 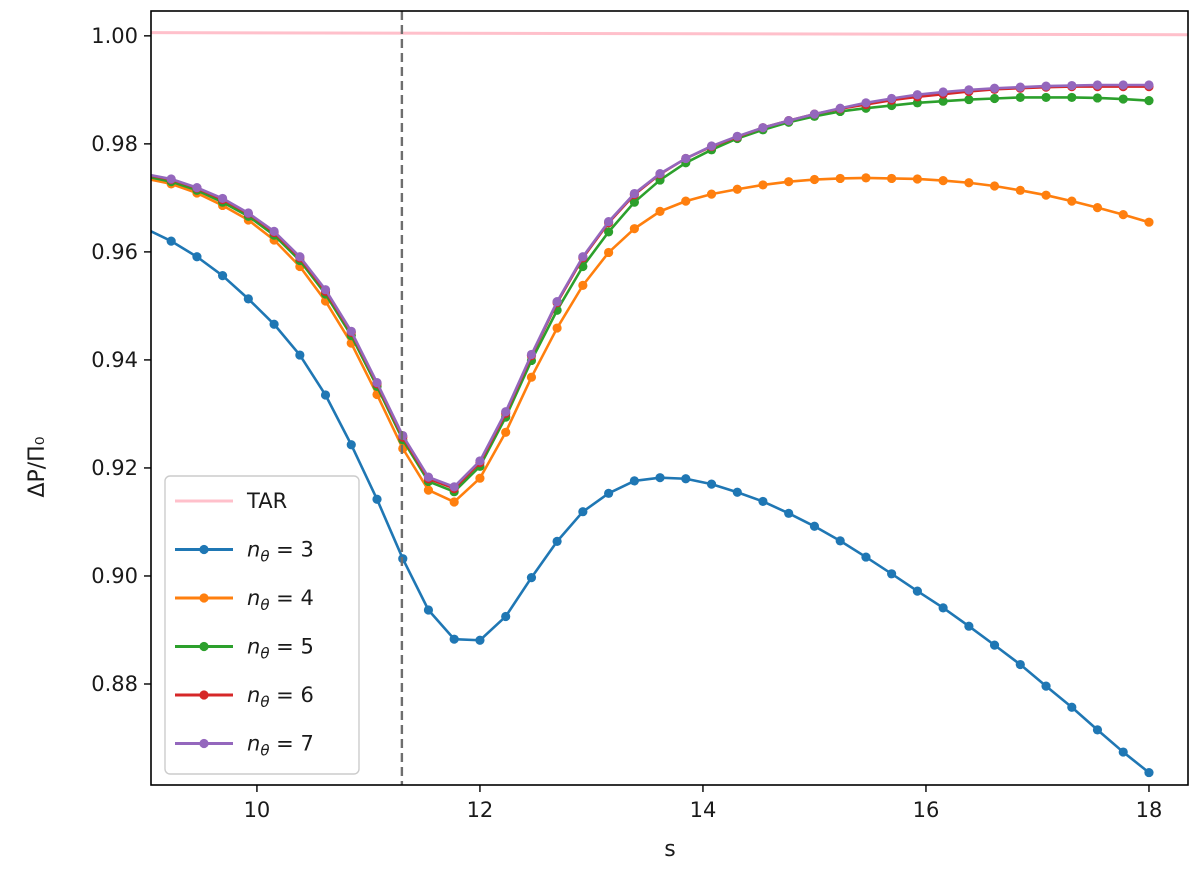 I want to click on x-tick-label: 10, so click(x=257, y=810).